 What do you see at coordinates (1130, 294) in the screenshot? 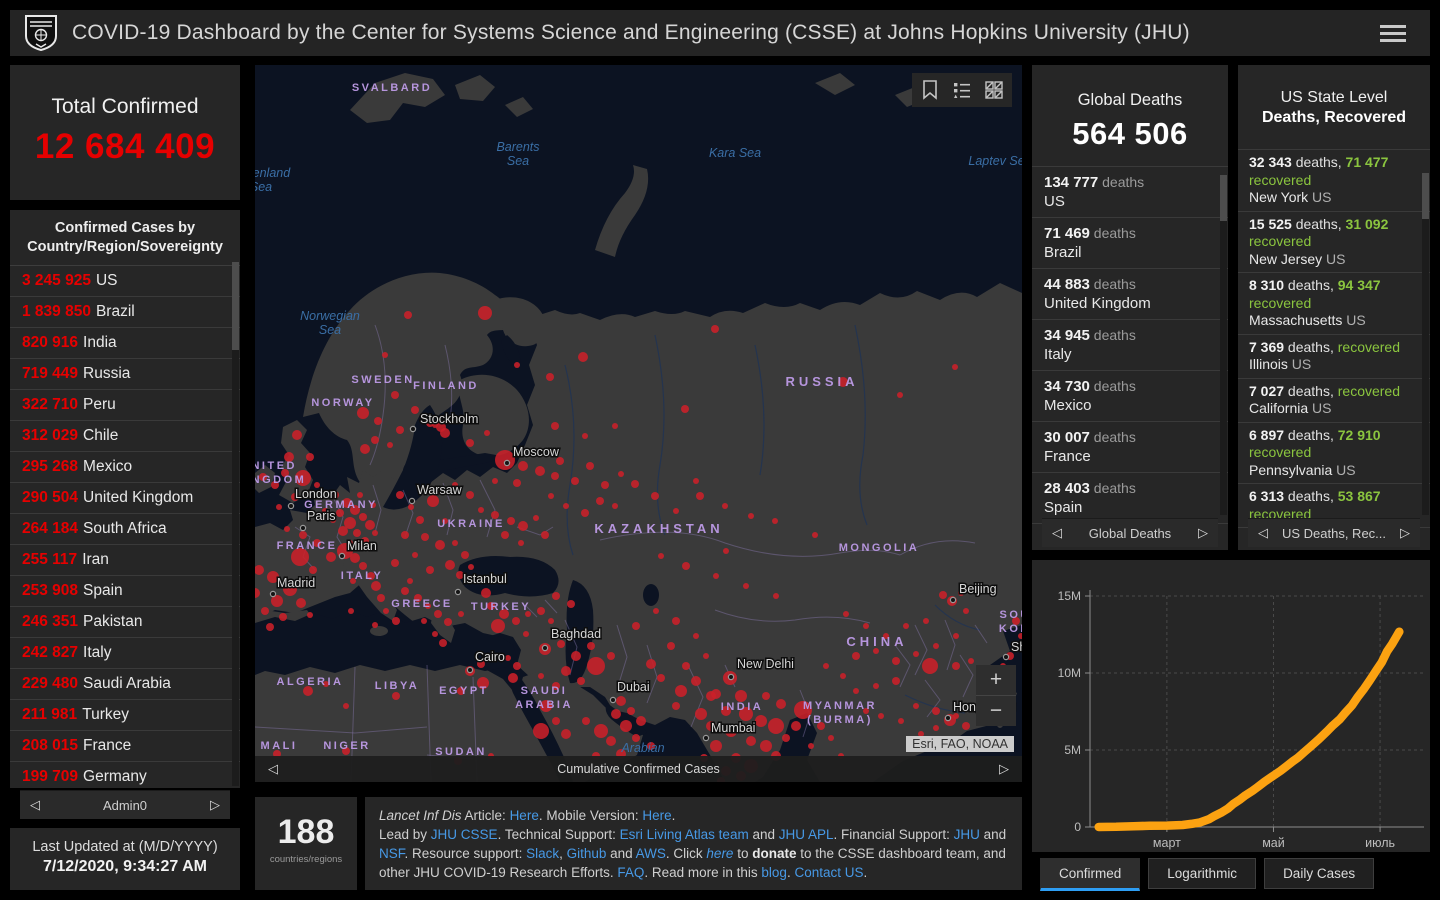
I see `global-death-row: 44 883 deaths United Kingdom` at bounding box center [1130, 294].